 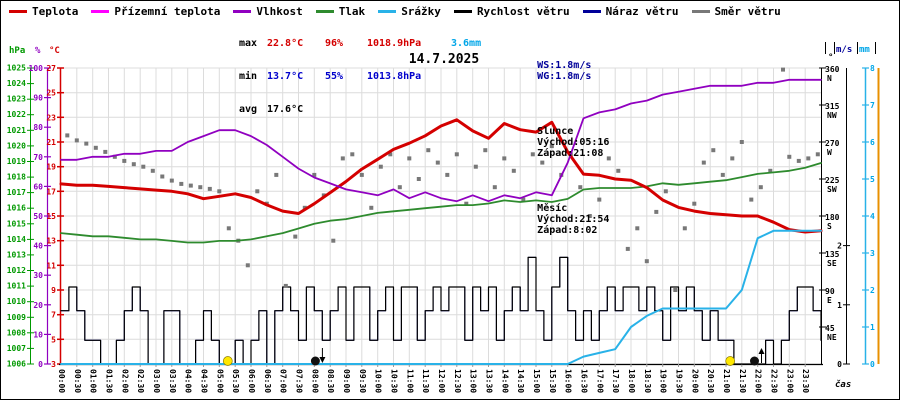 What do you see at coordinates (394, 76) in the screenshot?
I see `min-pressure: 1013.8hPa` at bounding box center [394, 76].